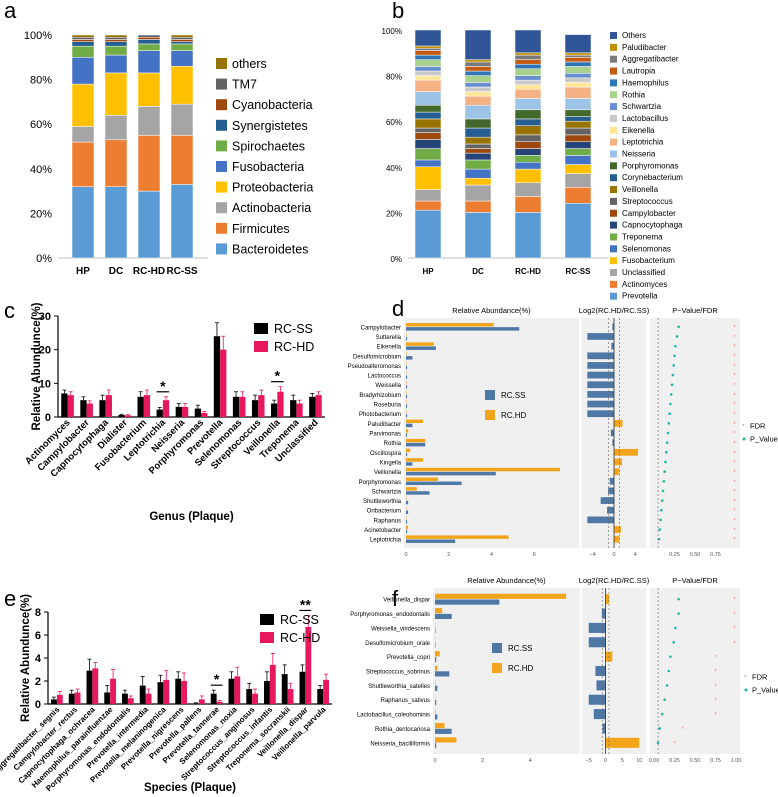 This screenshot has width=778, height=797. What do you see at coordinates (48, 418) in the screenshot?
I see `y-tick-label: 0` at bounding box center [48, 418].